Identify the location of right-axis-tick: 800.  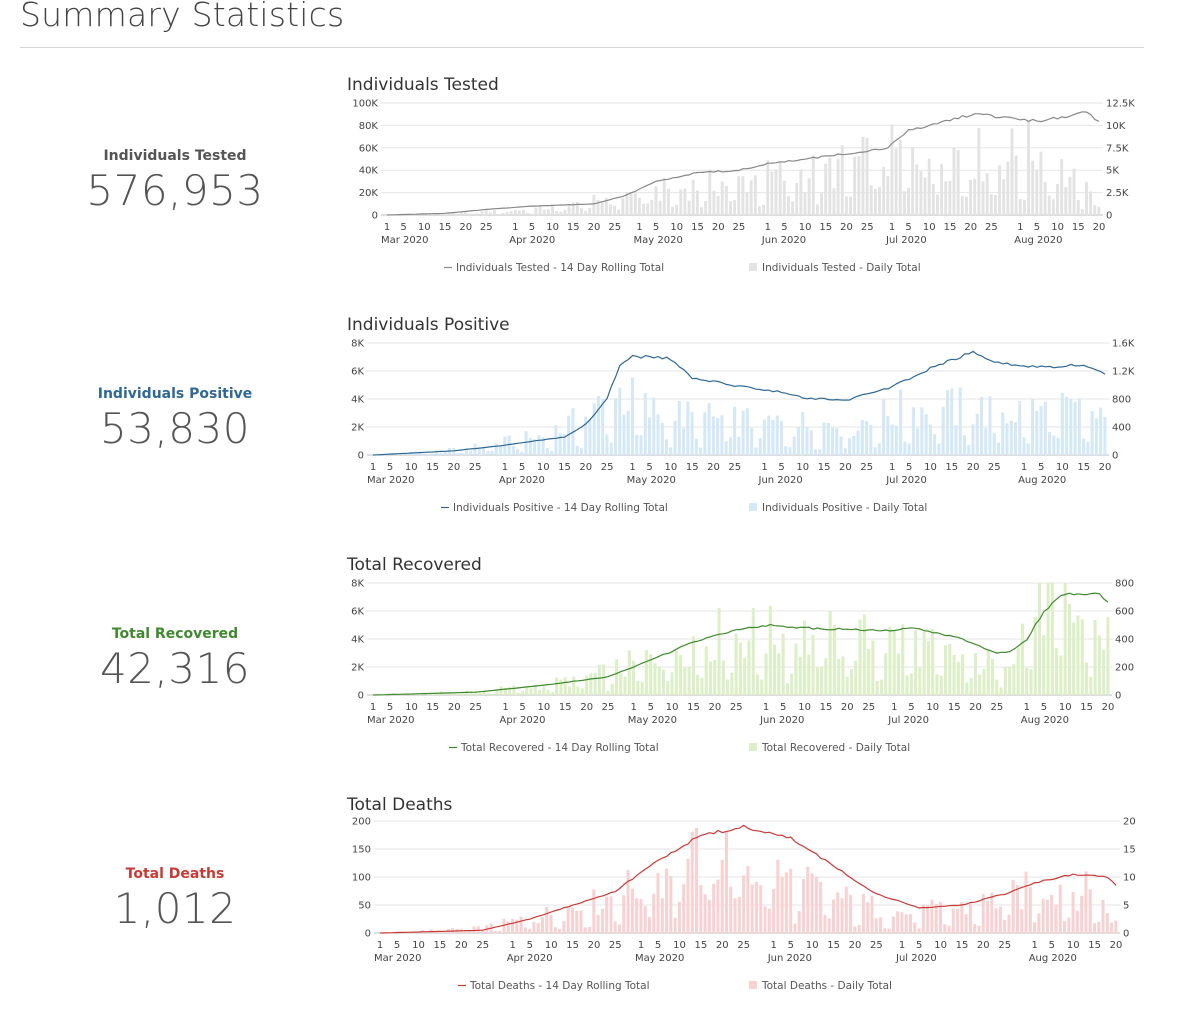
(1121, 400).